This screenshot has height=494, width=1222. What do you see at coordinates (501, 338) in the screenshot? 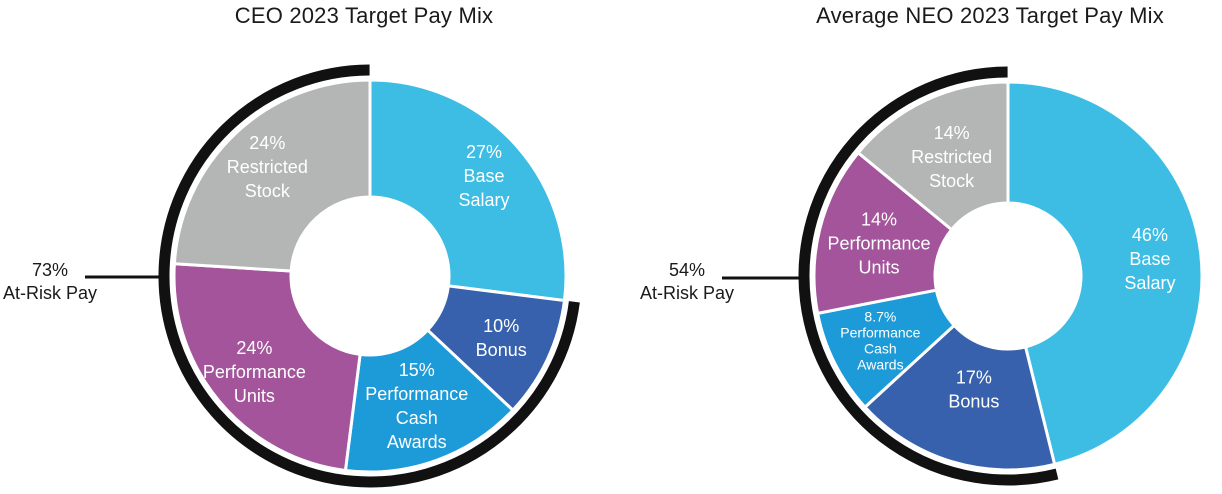
I see `ceo-label-bonus: 10% Bonus` at bounding box center [501, 338].